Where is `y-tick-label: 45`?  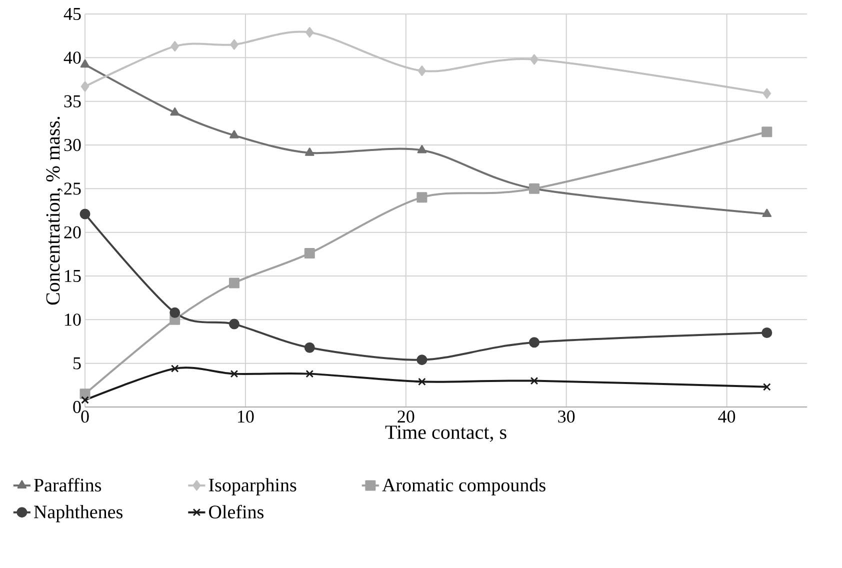 y-tick-label: 45 is located at coordinates (72, 14).